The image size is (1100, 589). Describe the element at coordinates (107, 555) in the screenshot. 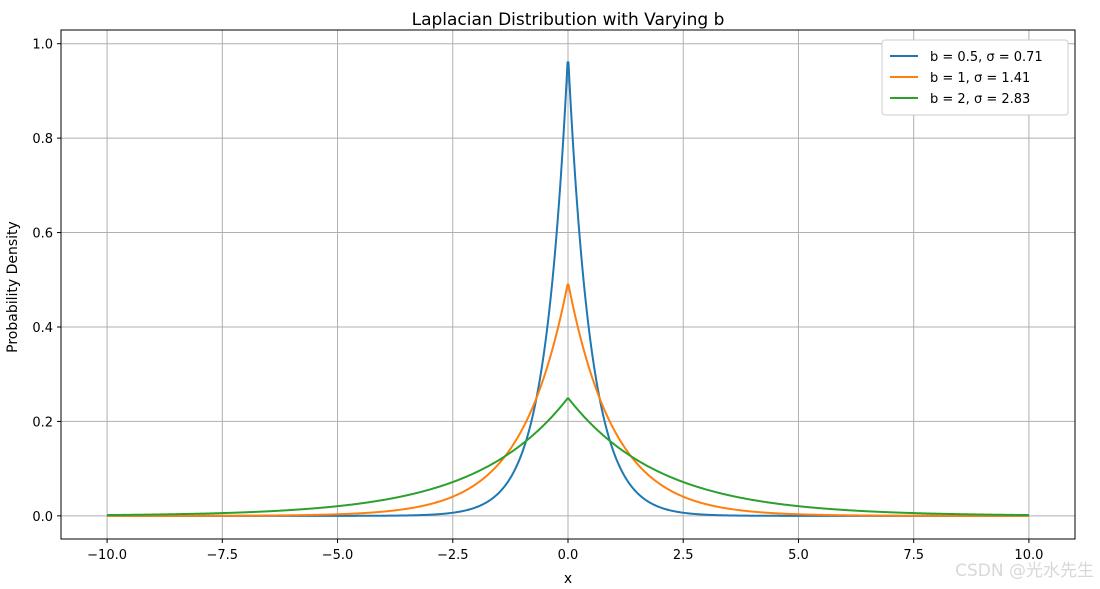

I see `x-tick-label: −10.0` at that location.